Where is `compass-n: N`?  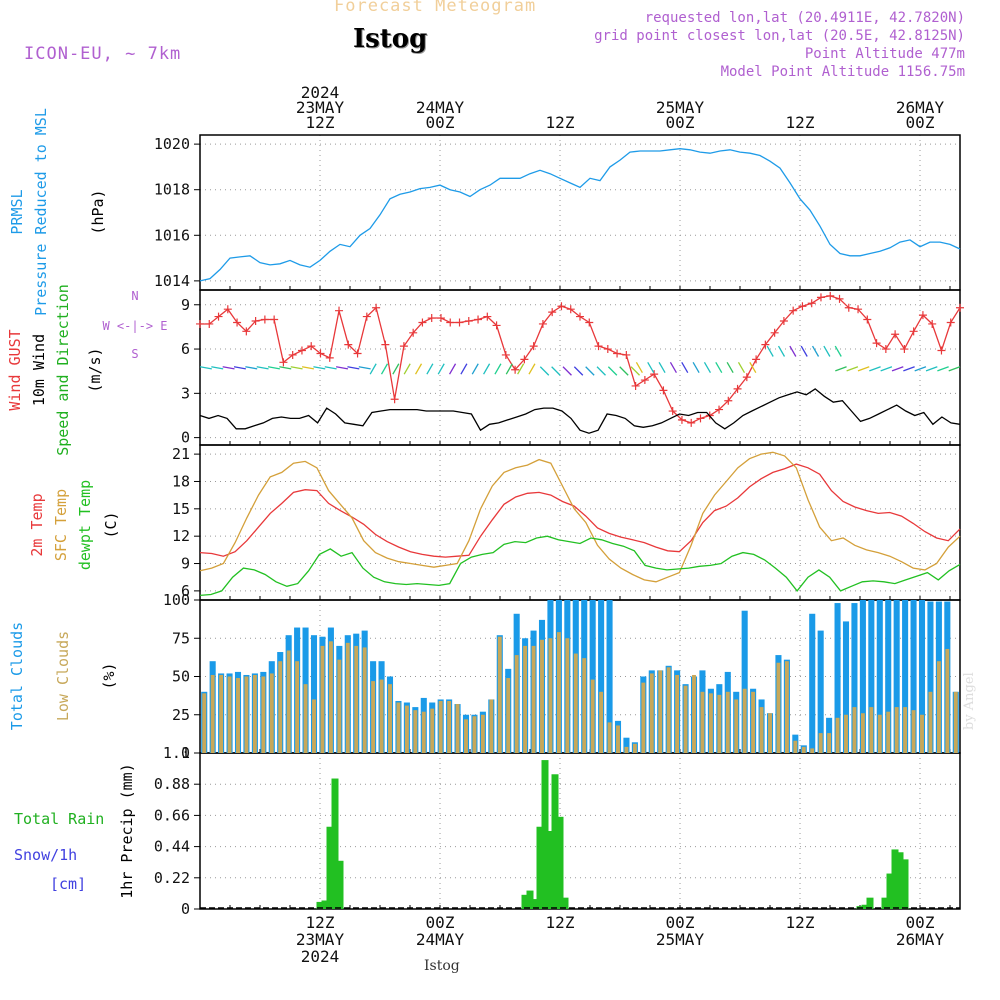
compass-n: N is located at coordinates (134, 296).